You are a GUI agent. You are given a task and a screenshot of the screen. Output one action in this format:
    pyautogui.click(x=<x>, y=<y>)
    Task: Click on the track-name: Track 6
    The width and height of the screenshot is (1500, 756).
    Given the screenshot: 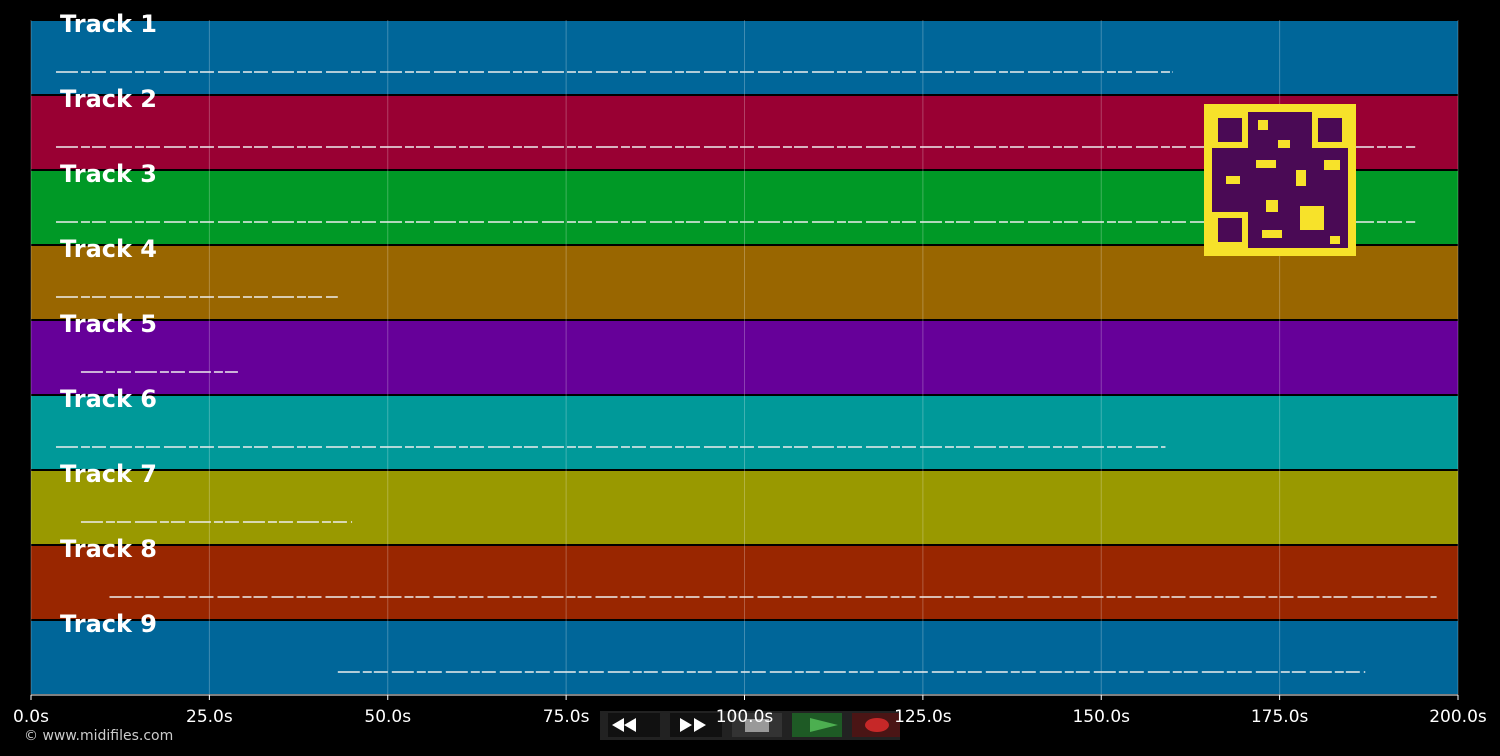 What is the action you would take?
    pyautogui.click(x=108, y=399)
    